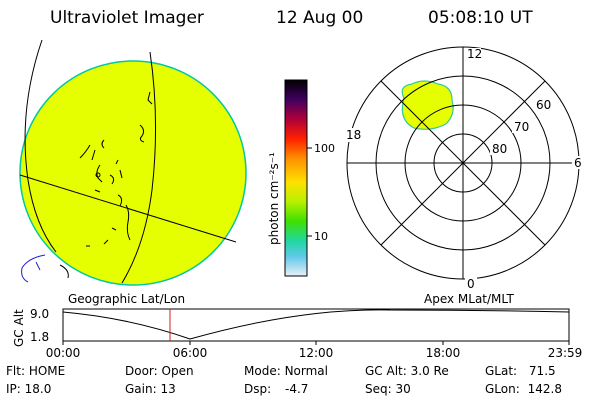 The height and width of the screenshot is (400, 600). What do you see at coordinates (190, 353) in the screenshot?
I see `altitude-x-tick: 06:00` at bounding box center [190, 353].